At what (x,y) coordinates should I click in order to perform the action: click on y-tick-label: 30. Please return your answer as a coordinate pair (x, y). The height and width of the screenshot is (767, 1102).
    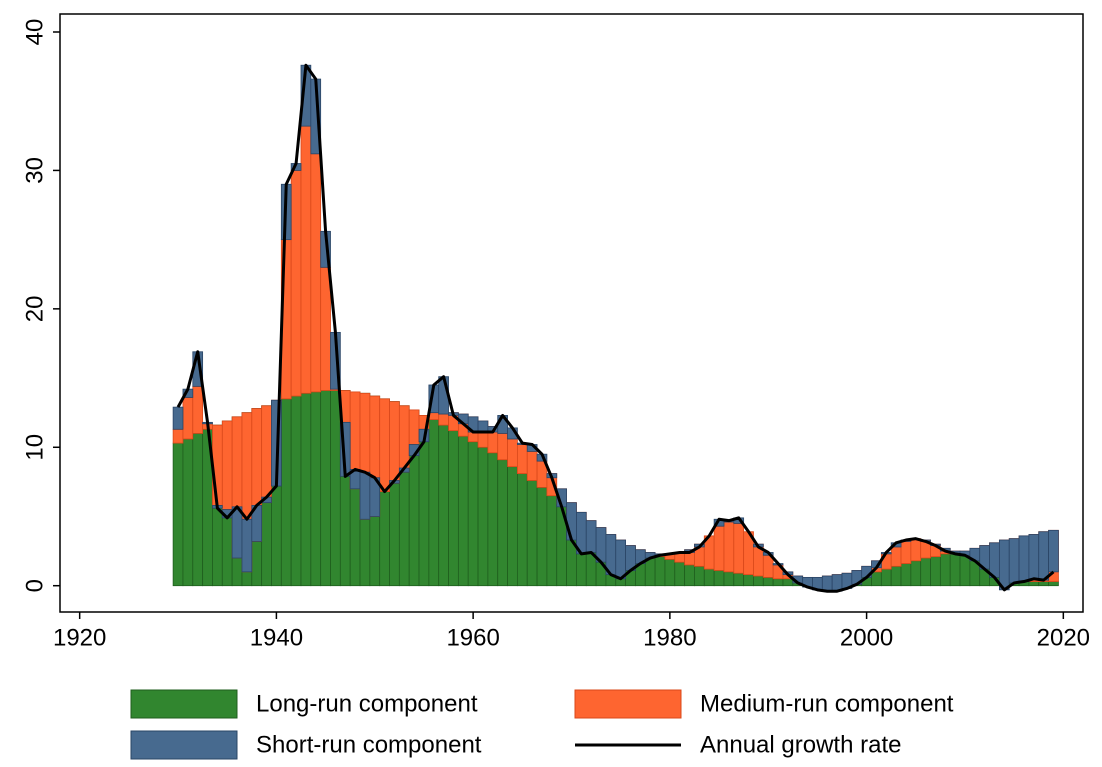
    Looking at the image, I should click on (34, 170).